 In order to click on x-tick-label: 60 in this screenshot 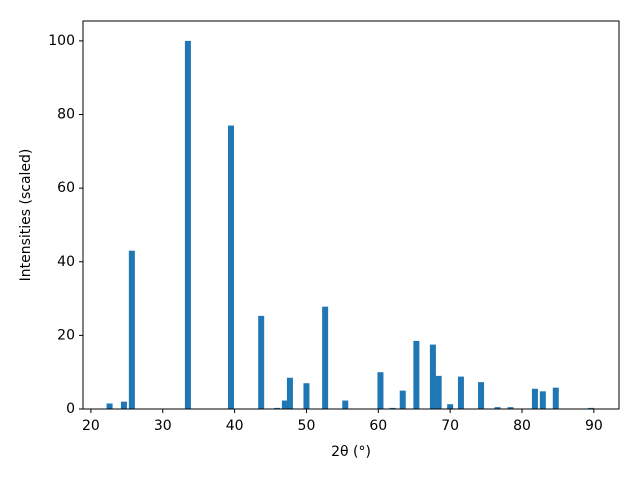, I will do `click(378, 426)`.